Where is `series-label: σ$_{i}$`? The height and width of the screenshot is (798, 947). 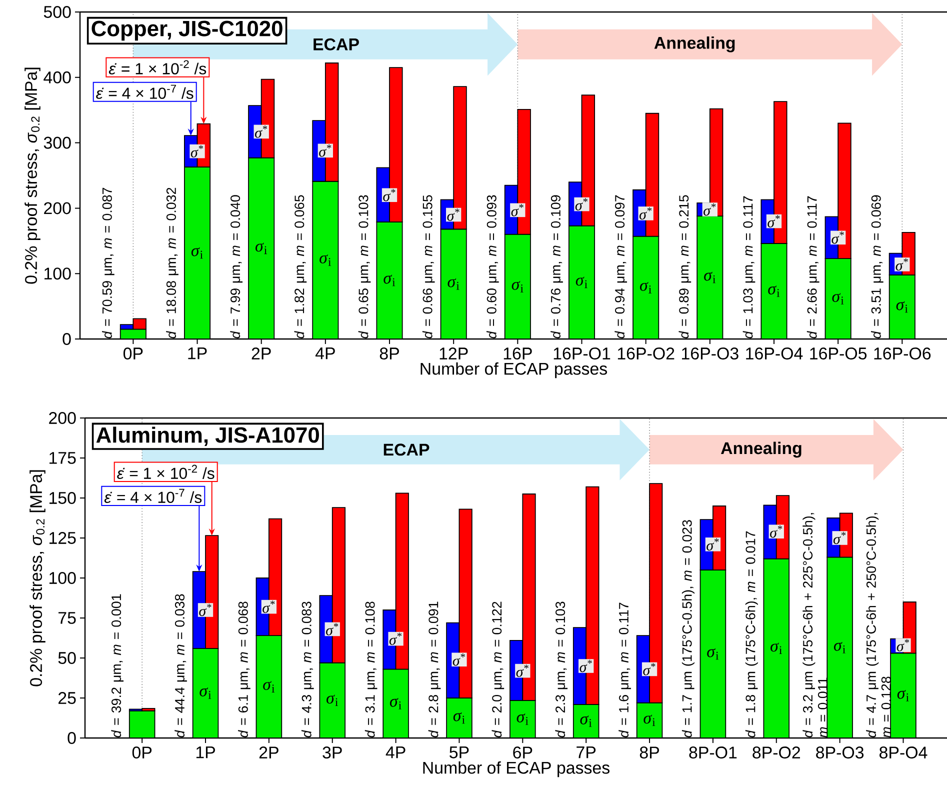 series-label: σ$_{i}$ is located at coordinates (197, 253).